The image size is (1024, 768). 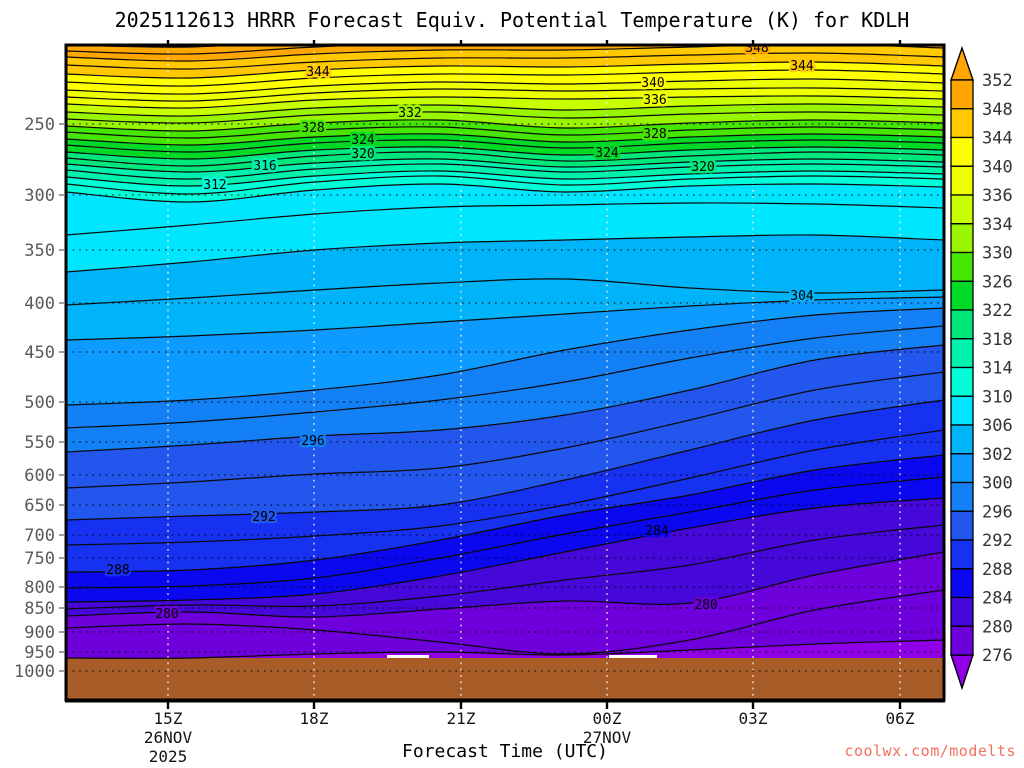 I want to click on y-tick-label: 850, so click(x=39, y=609).